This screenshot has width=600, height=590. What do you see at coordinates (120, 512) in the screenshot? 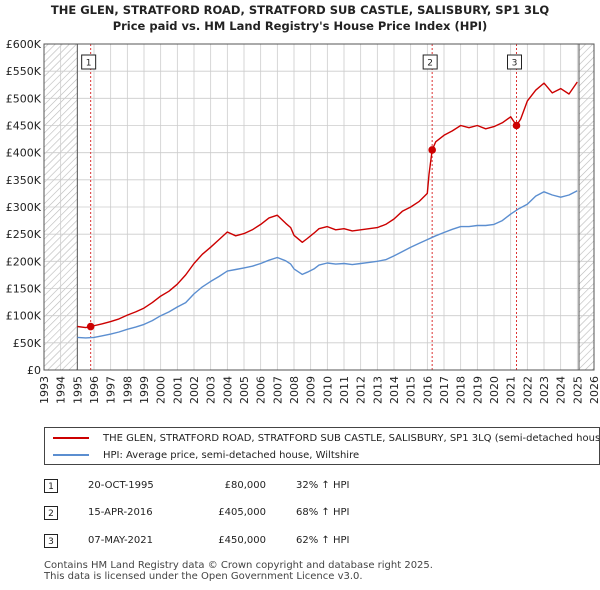
I see `transaction-date: 15-APR-2016` at bounding box center [120, 512].